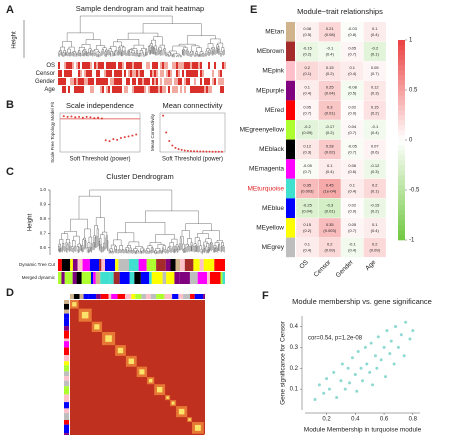  I want to click on x-tick-label: 0.6, so click(384, 420).